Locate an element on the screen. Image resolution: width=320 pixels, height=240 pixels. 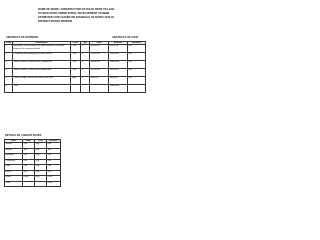
row: Total 4760 is located at coordinates (32, 184).